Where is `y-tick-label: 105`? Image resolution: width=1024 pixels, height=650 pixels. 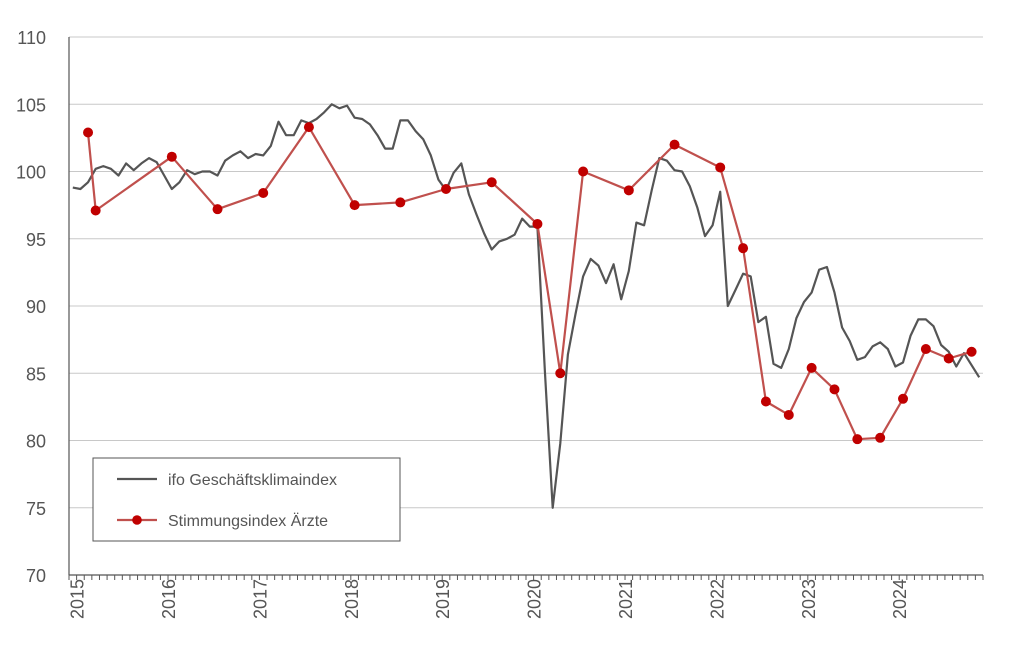 y-tick-label: 105 is located at coordinates (31, 105).